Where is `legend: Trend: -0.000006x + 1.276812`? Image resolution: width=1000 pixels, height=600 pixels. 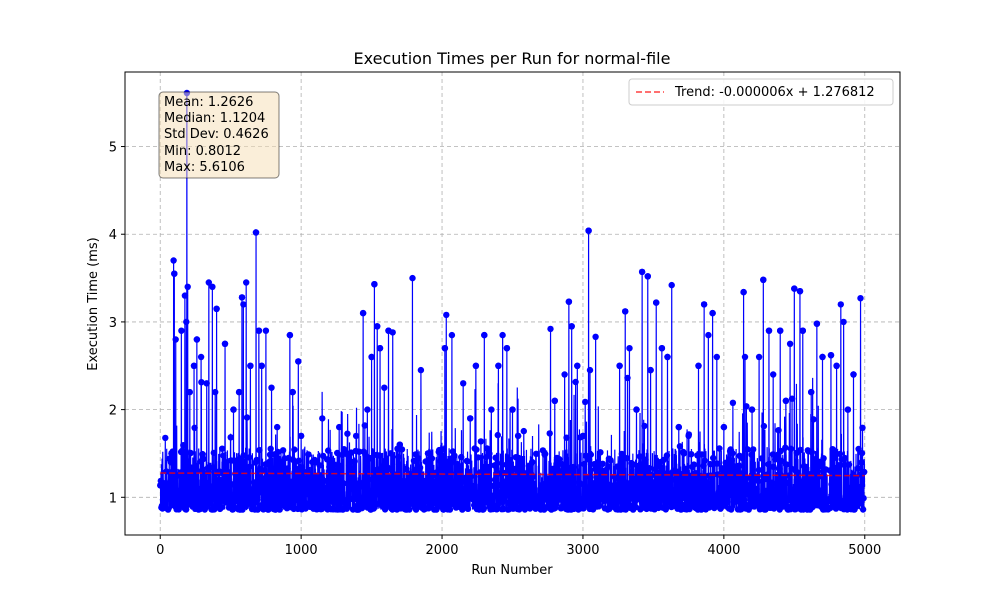 legend: Trend: -0.000006x + 1.276812 is located at coordinates (761, 92).